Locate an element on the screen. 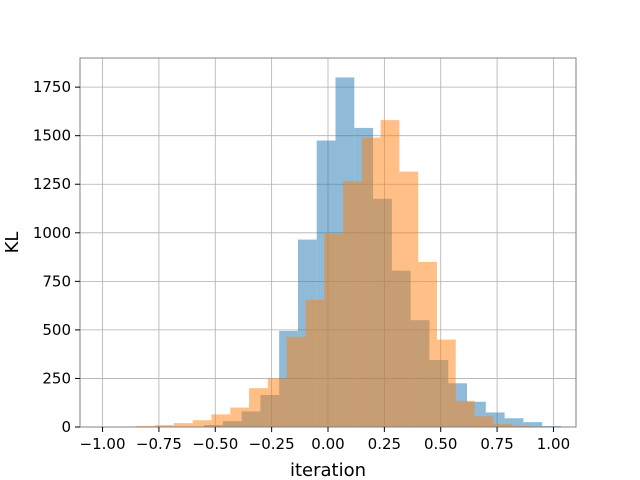 The image size is (640, 480). y-axis-label: KL is located at coordinates (12, 243).